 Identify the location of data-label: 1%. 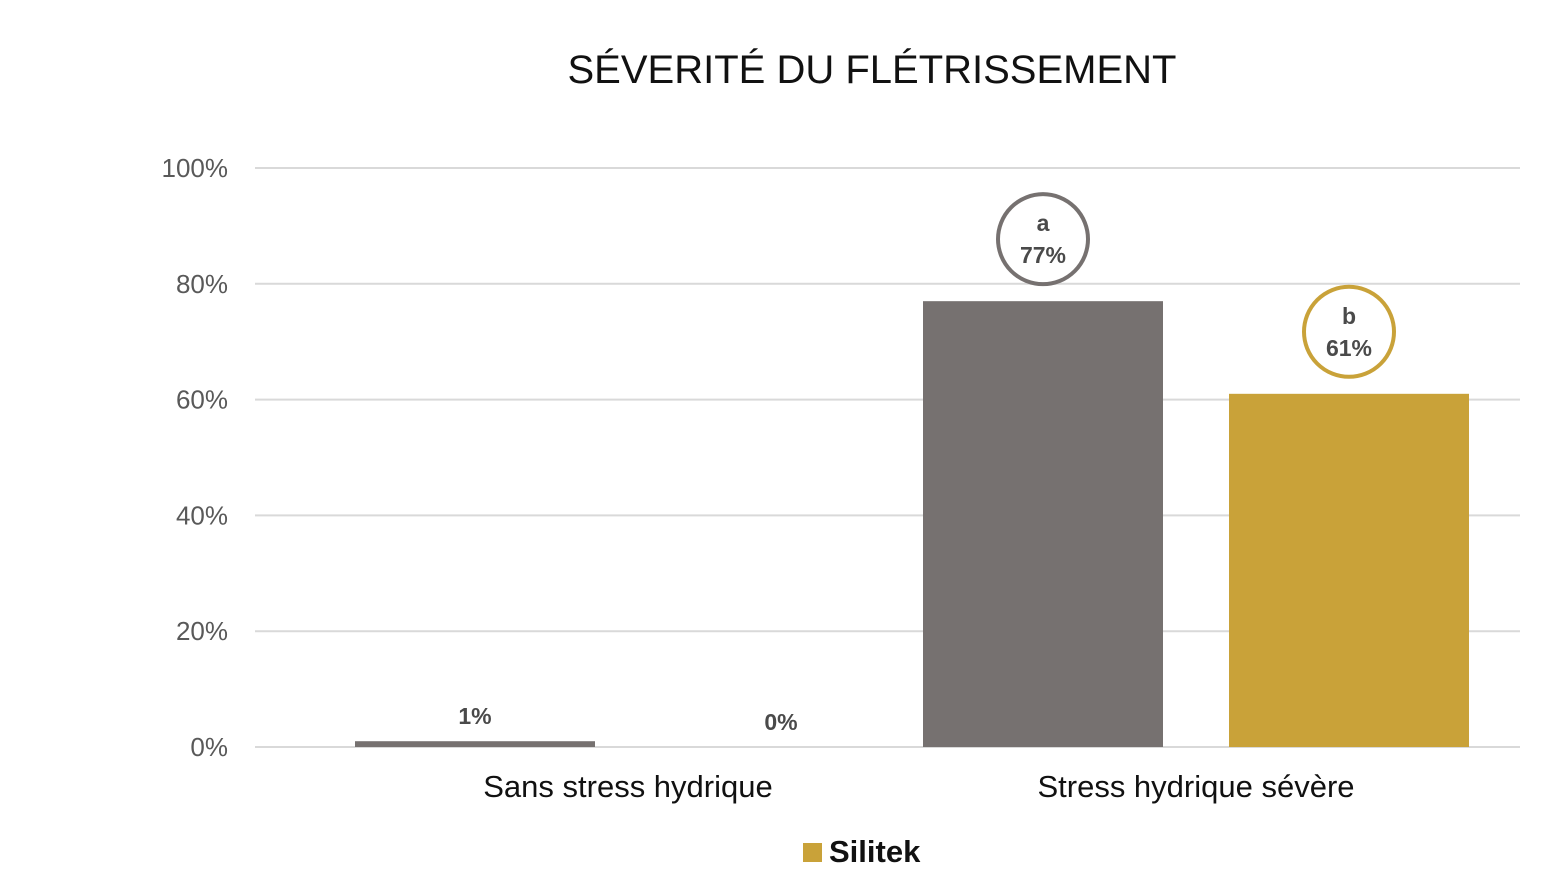
(474, 716).